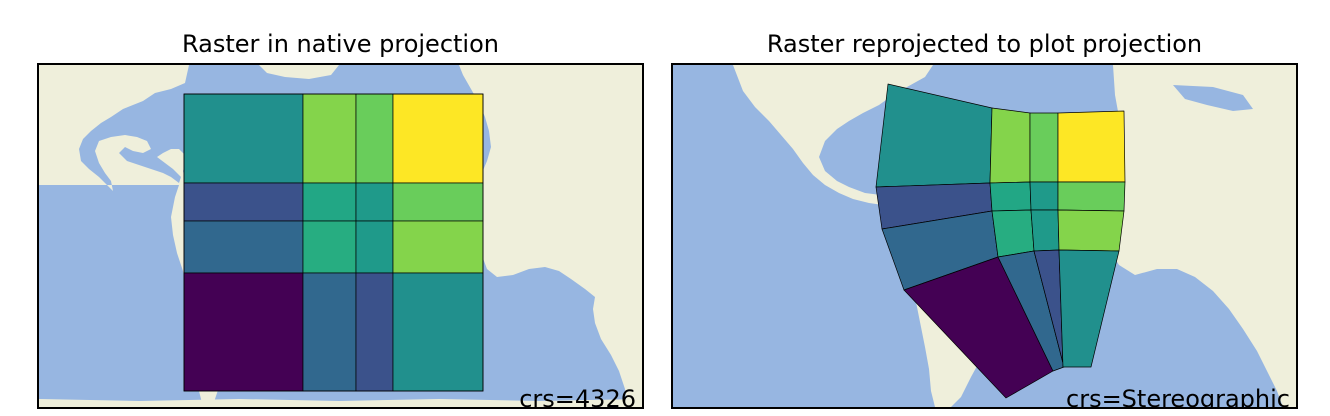  I want to click on right-map-title: Raster reprojected to plot projection, so click(984, 44).